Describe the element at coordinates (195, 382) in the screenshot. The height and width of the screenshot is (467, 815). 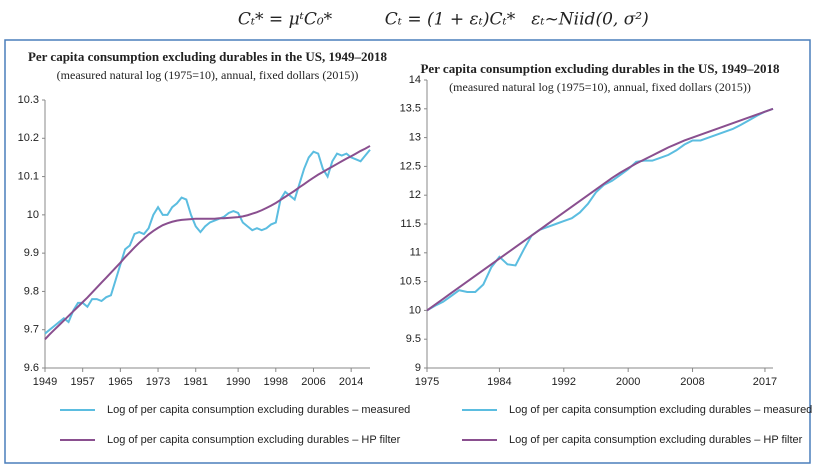
I see `x-tick-label: 1981` at that location.